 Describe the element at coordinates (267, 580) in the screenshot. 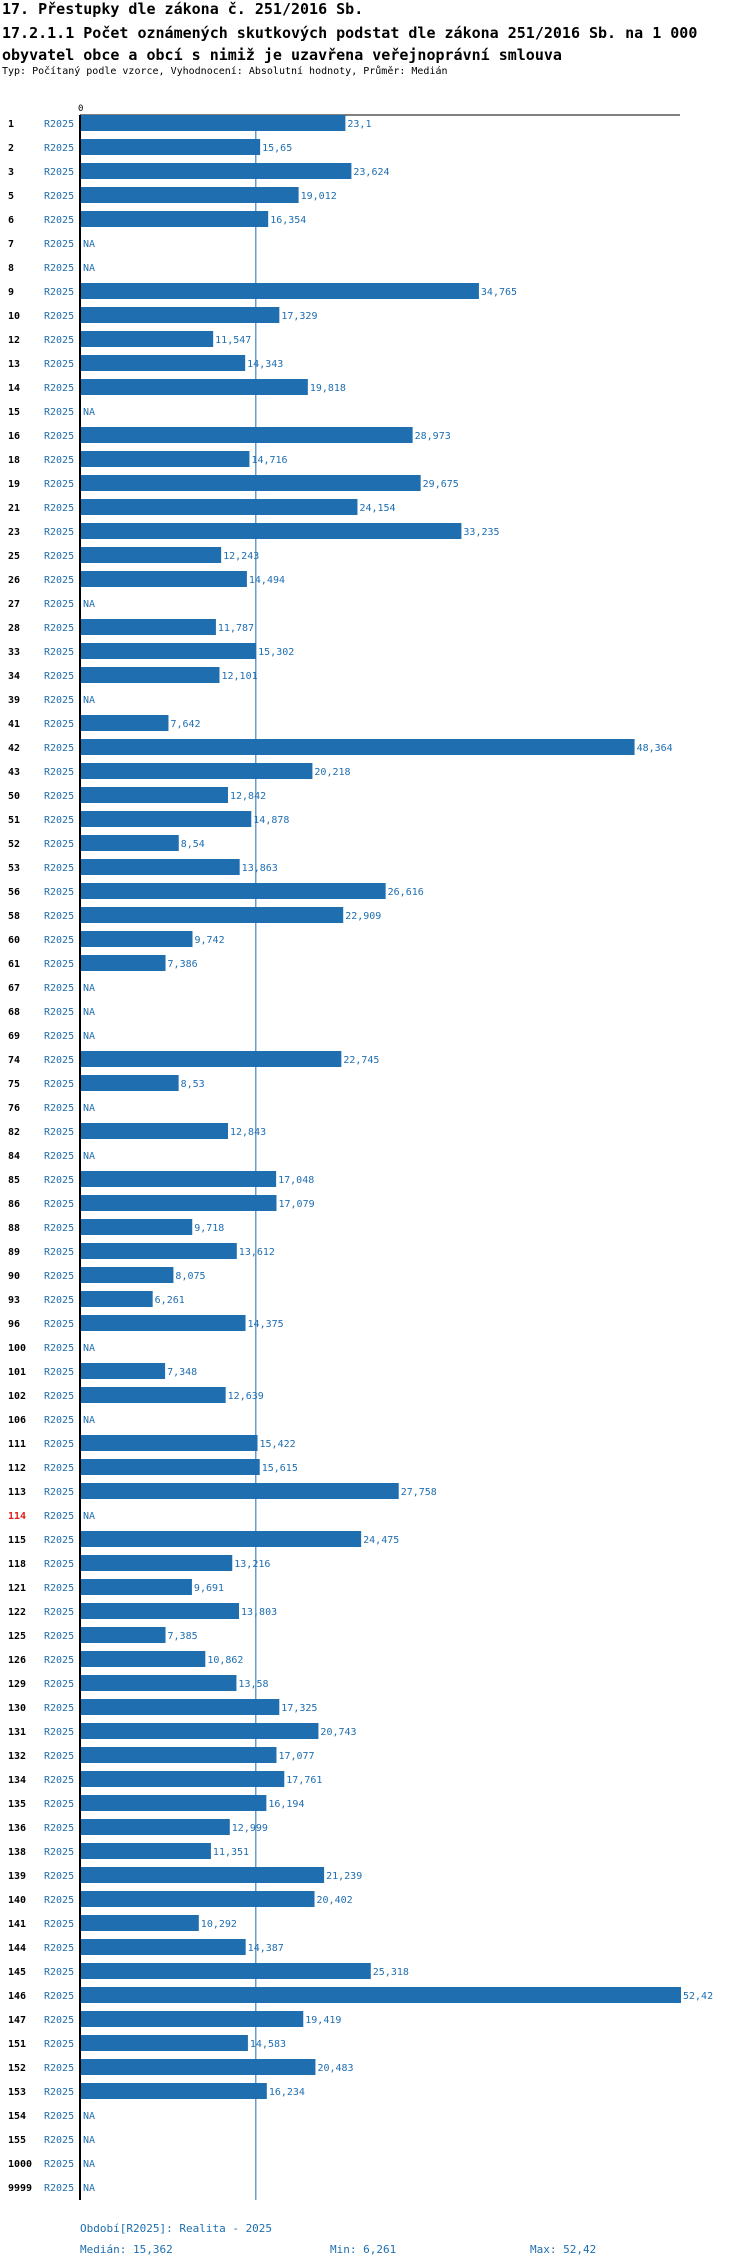

I see `value-label: 14,494` at that location.